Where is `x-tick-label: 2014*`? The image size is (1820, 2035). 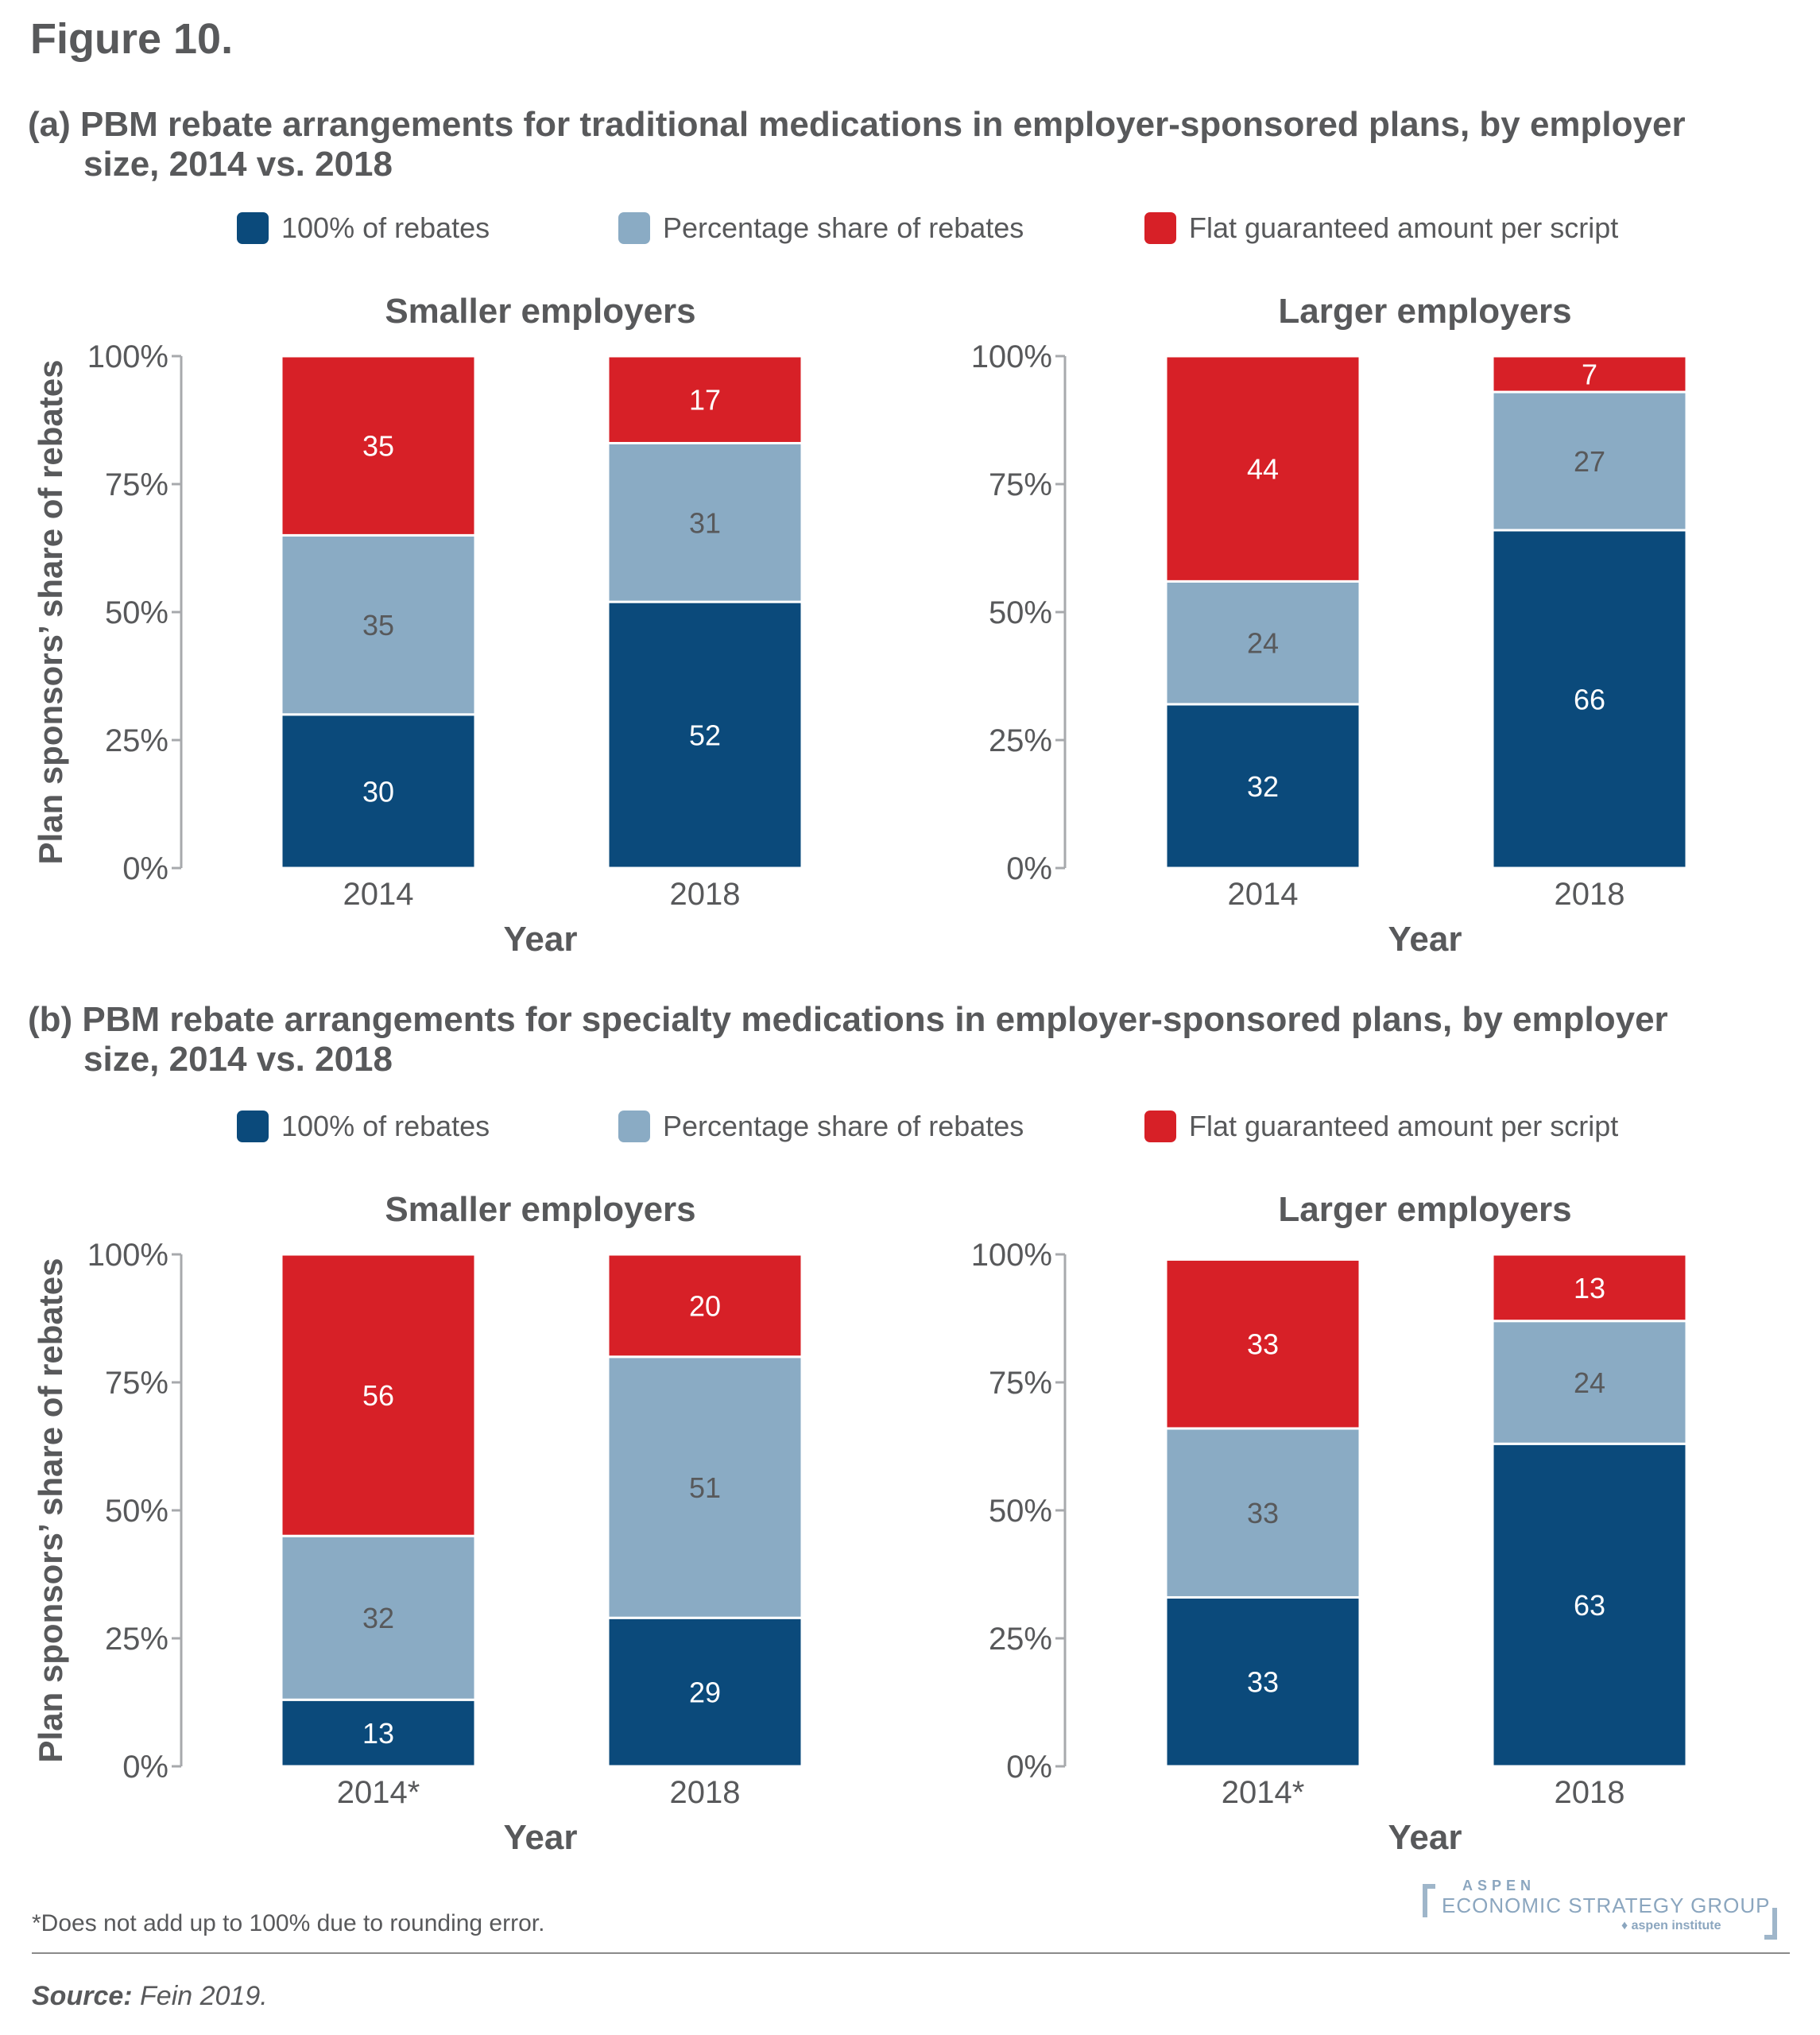 x-tick-label: 2014* is located at coordinates (378, 1792).